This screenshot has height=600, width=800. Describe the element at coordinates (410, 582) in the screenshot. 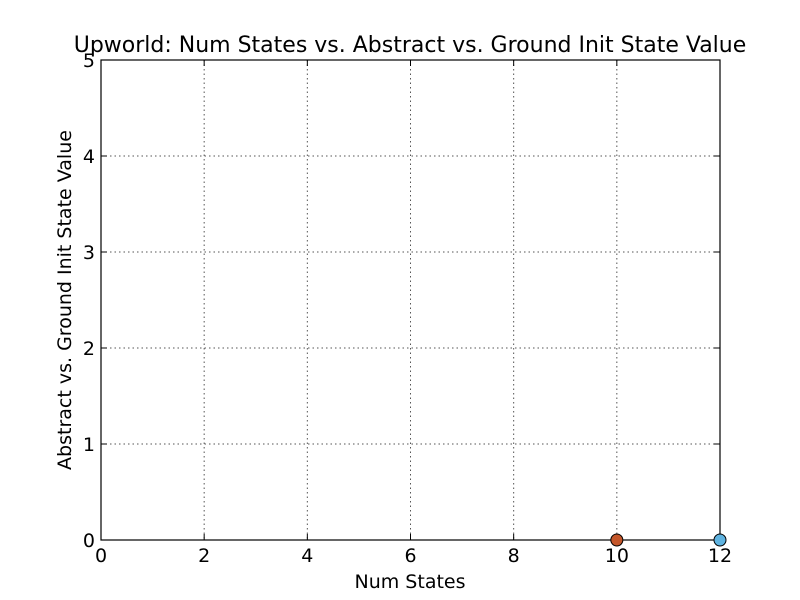

I see `x-axis-label: Num States` at that location.